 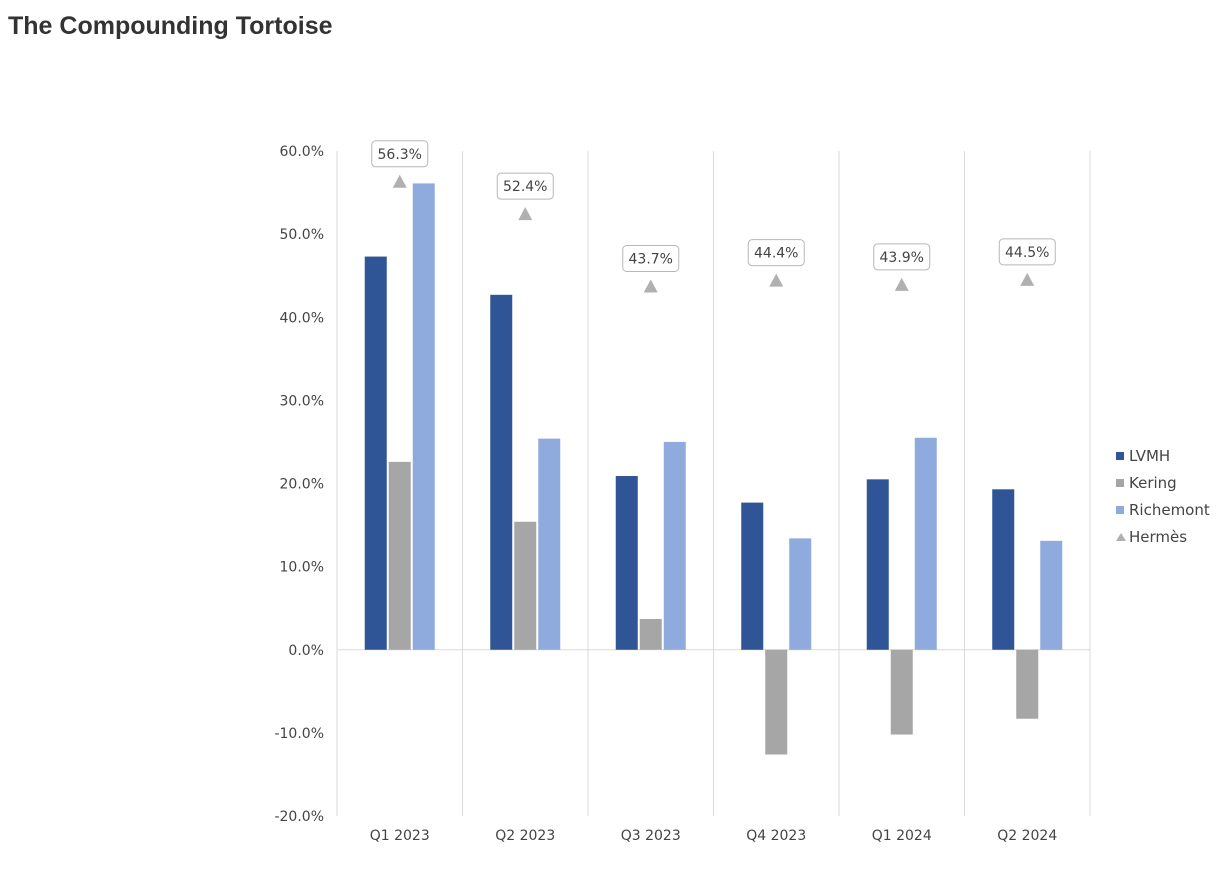 I want to click on legend-swatch-kering, so click(x=1120, y=482).